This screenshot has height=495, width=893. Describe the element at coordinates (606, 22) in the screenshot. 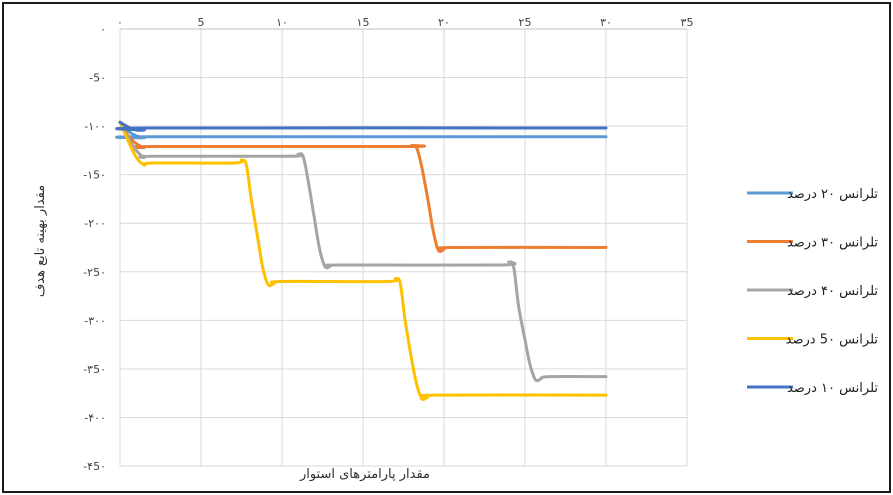

I see `x-tick-label: ۳۰` at that location.